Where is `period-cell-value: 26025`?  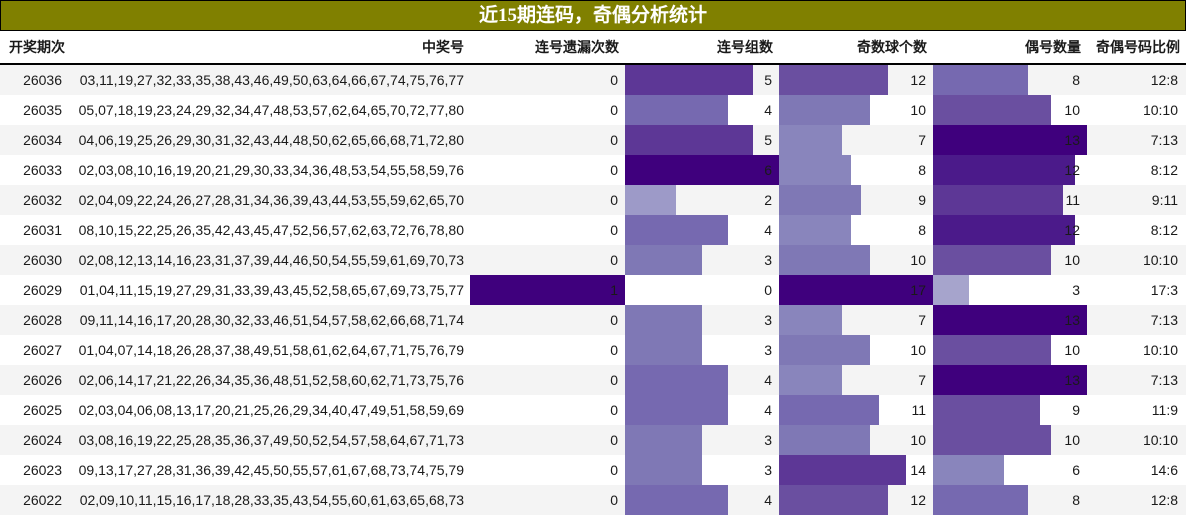 period-cell-value: 26025 is located at coordinates (42, 410).